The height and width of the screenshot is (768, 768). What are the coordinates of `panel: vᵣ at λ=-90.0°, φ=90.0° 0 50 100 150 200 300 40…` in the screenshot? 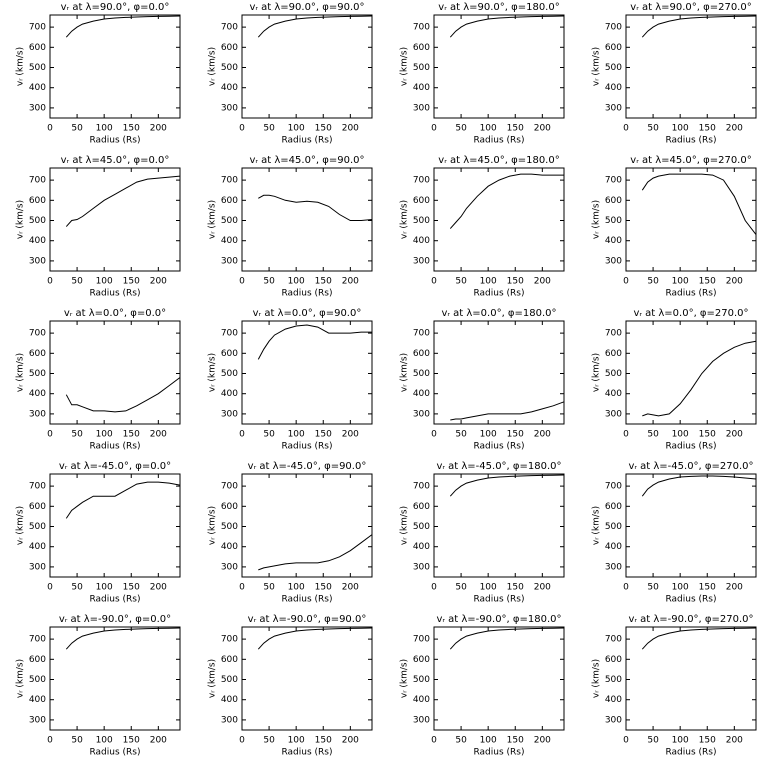 It's located at (290, 686).